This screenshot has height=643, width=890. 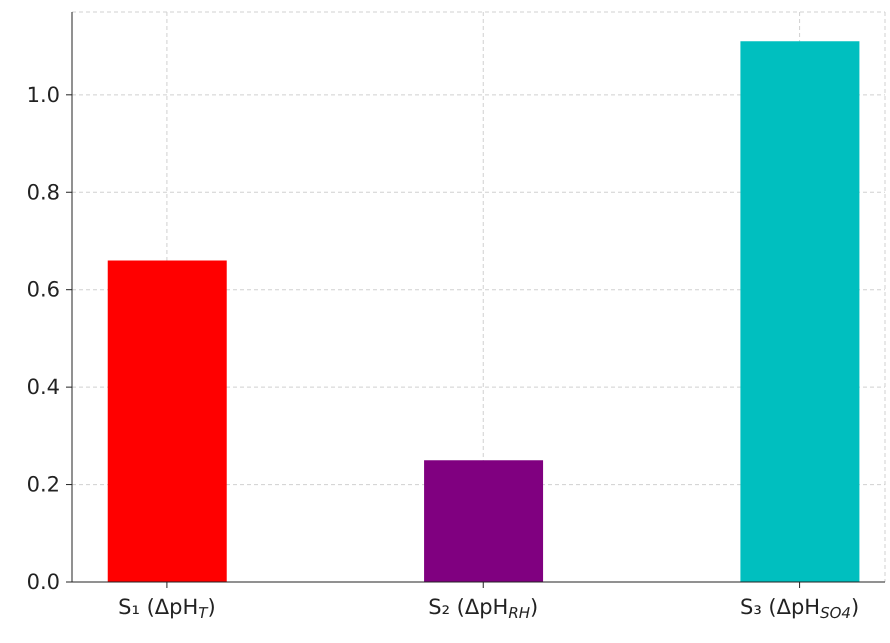 I want to click on x-tick-label: S₂ (ΔpH$_{RH}$), so click(x=483, y=608).